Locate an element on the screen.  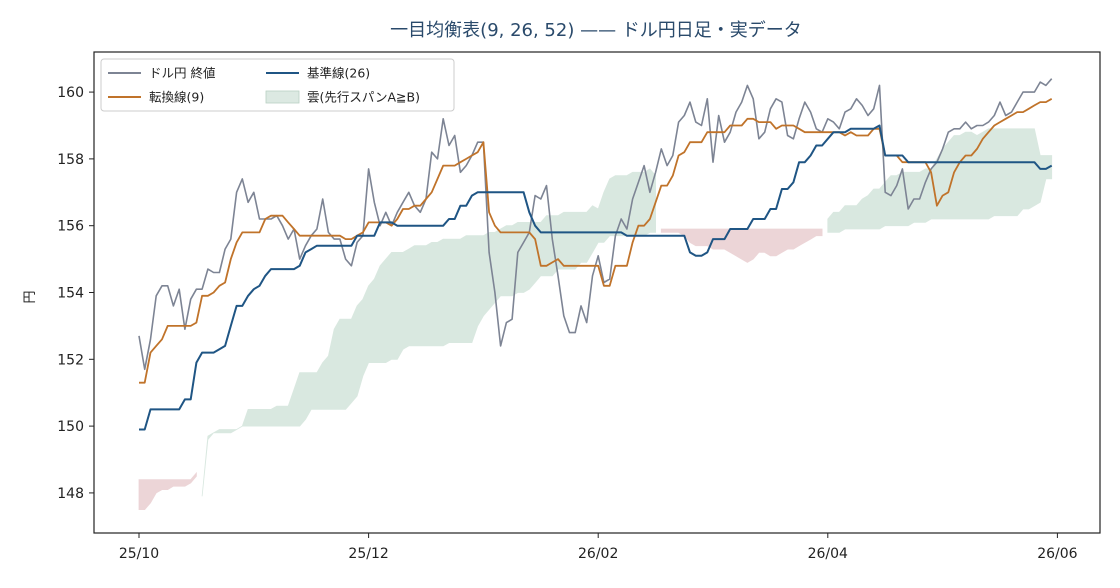
y-tick-label: 152 is located at coordinates (70, 360).